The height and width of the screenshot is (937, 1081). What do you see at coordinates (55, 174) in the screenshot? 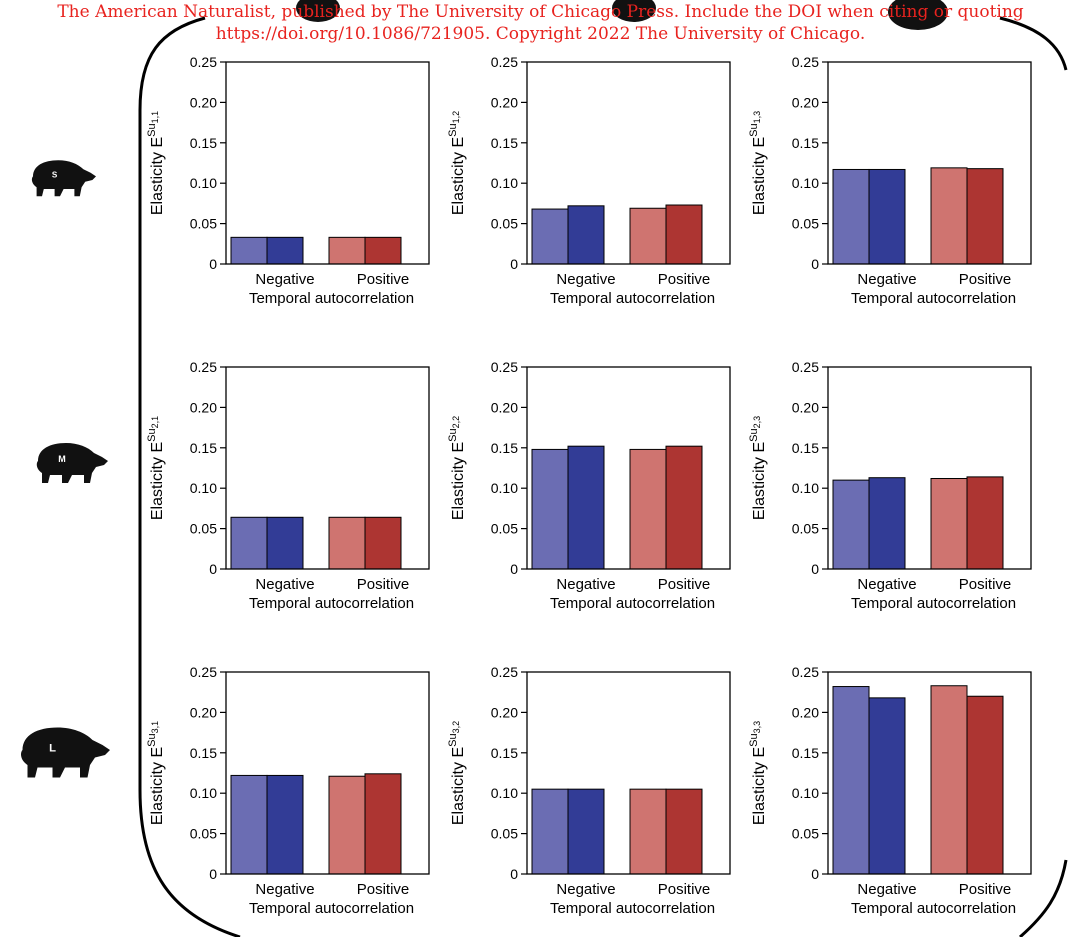
I see `boar-small-icon-label: S` at bounding box center [55, 174].